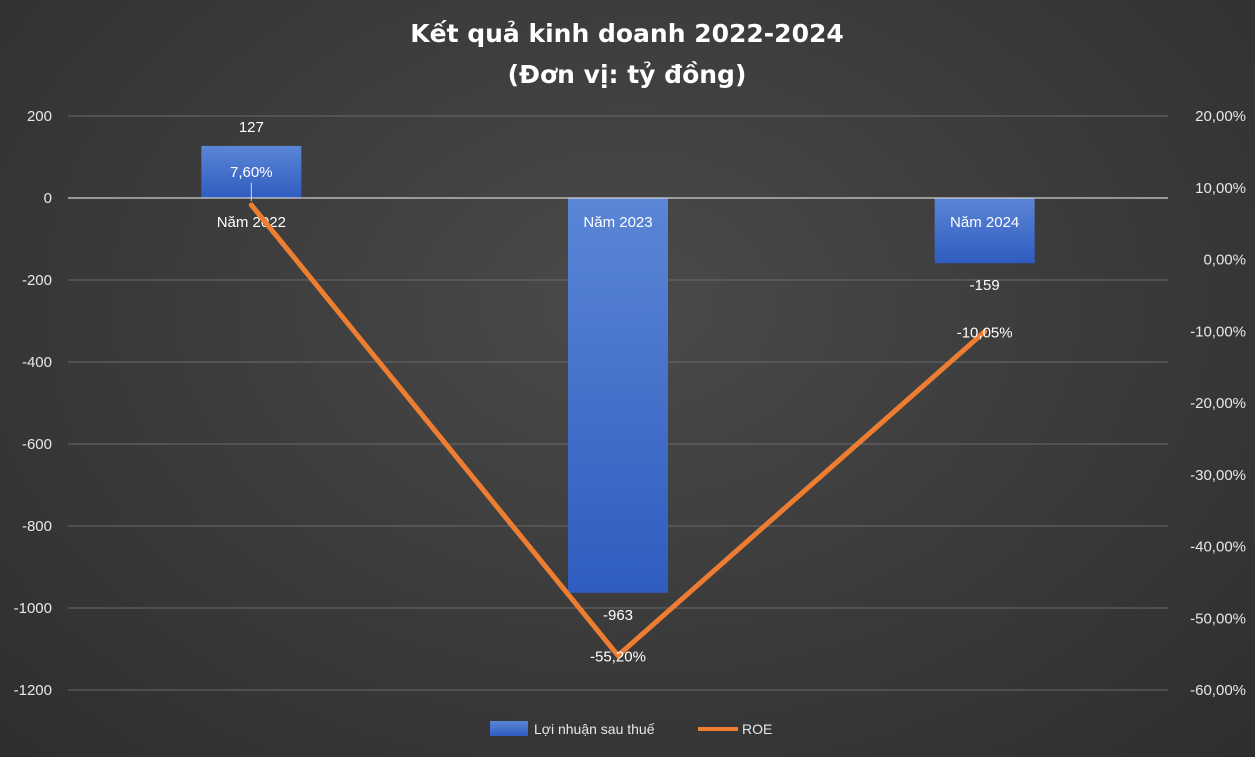 The image size is (1255, 757). What do you see at coordinates (1220, 188) in the screenshot?
I see `right-tick-label: 10,00%` at bounding box center [1220, 188].